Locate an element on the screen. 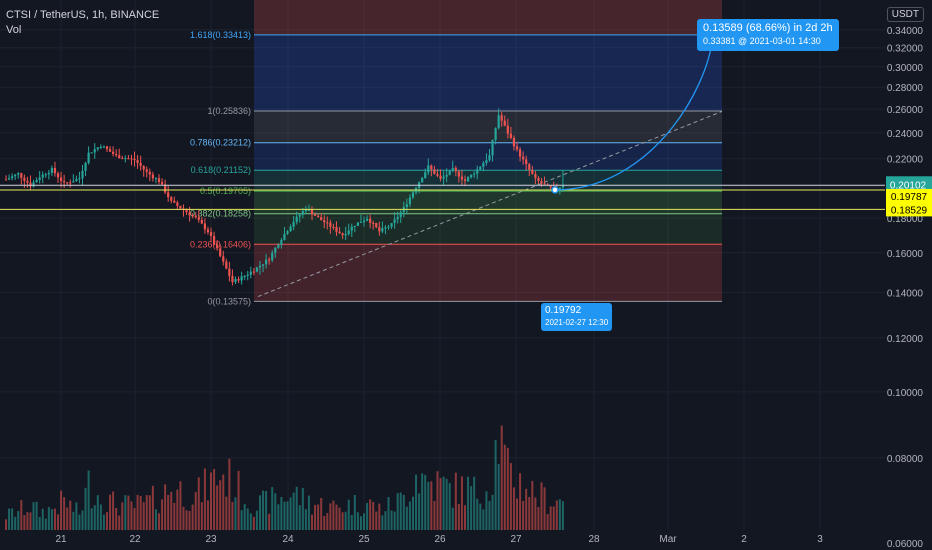 This screenshot has width=932, height=550. price-tick-label: 0.10000 is located at coordinates (905, 393).